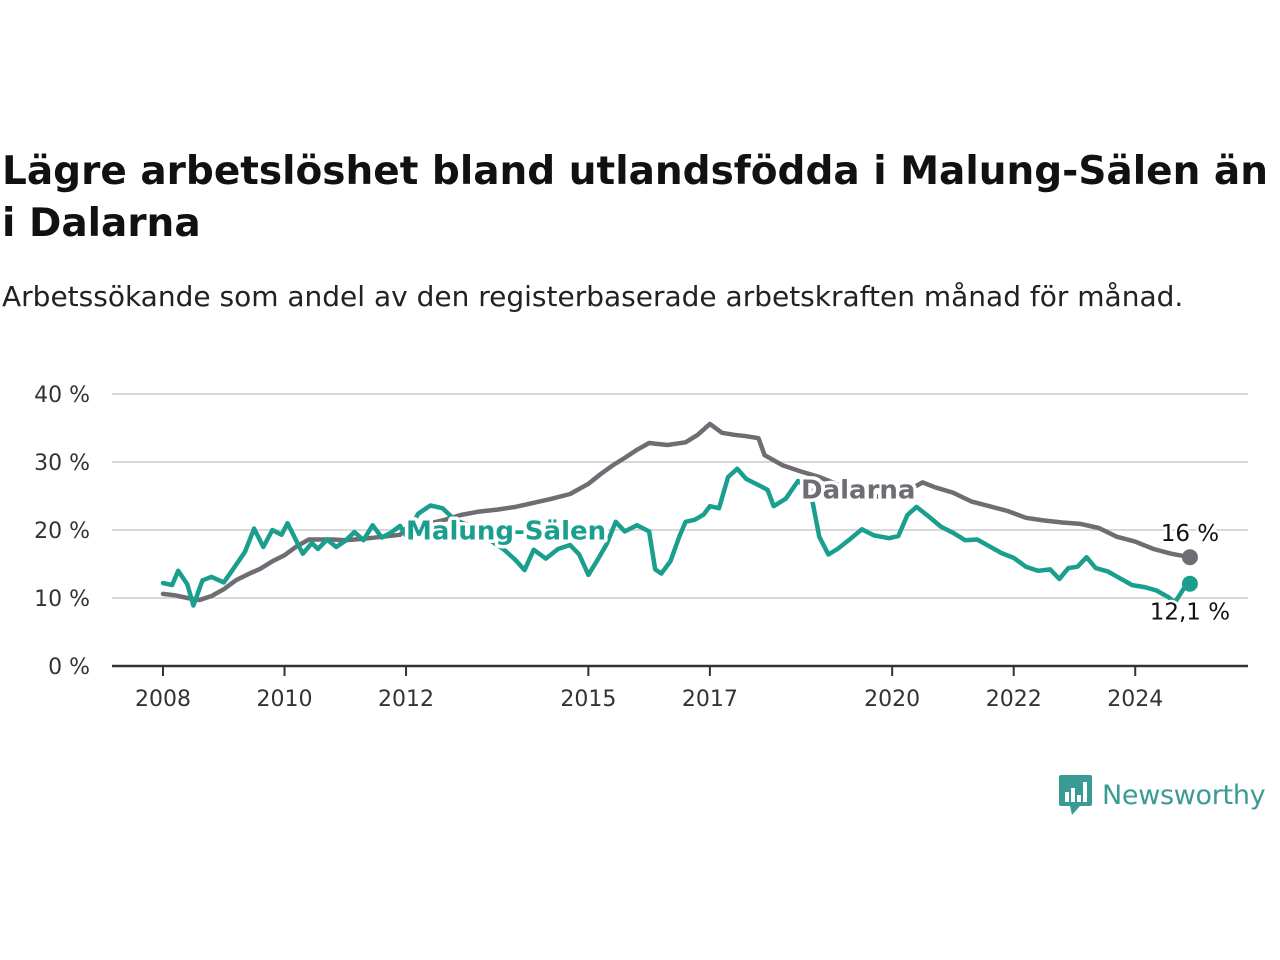 This screenshot has width=1280, height=960. Describe the element at coordinates (506, 532) in the screenshot. I see `series-name-label: Malung-Sälen` at that location.